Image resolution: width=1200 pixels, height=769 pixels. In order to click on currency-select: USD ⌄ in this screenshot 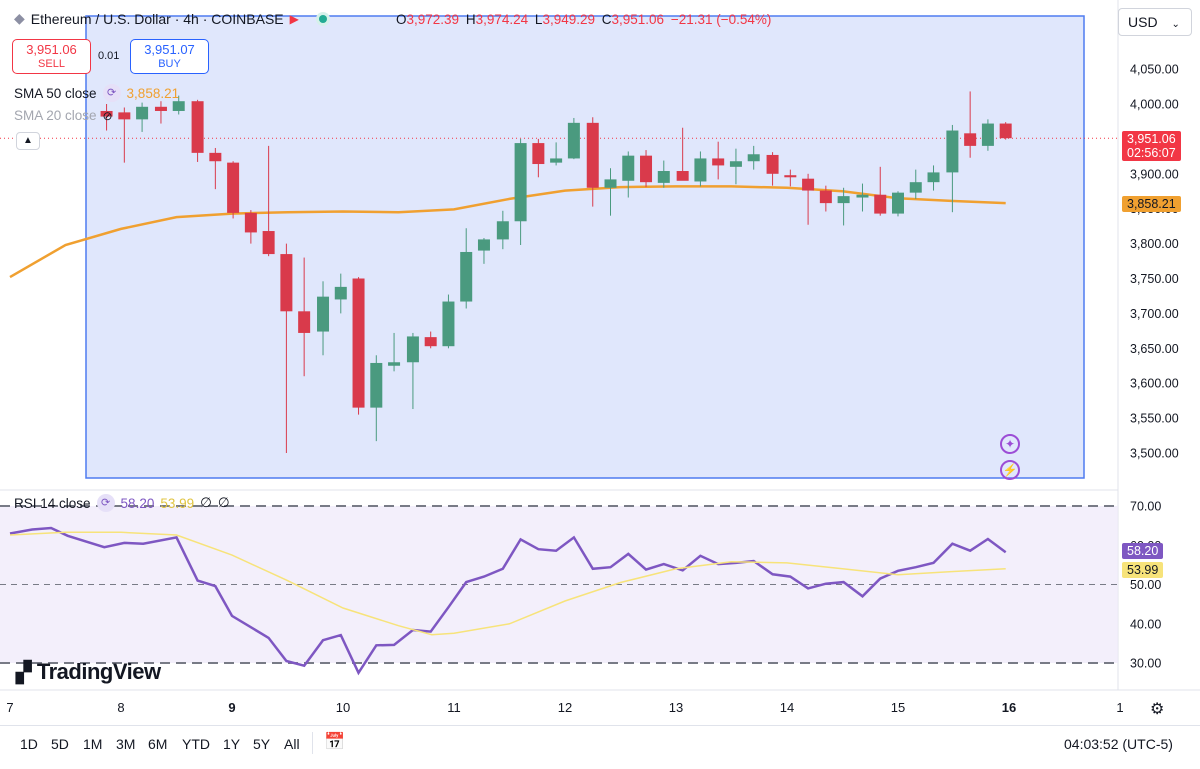, I will do `click(1155, 22)`.